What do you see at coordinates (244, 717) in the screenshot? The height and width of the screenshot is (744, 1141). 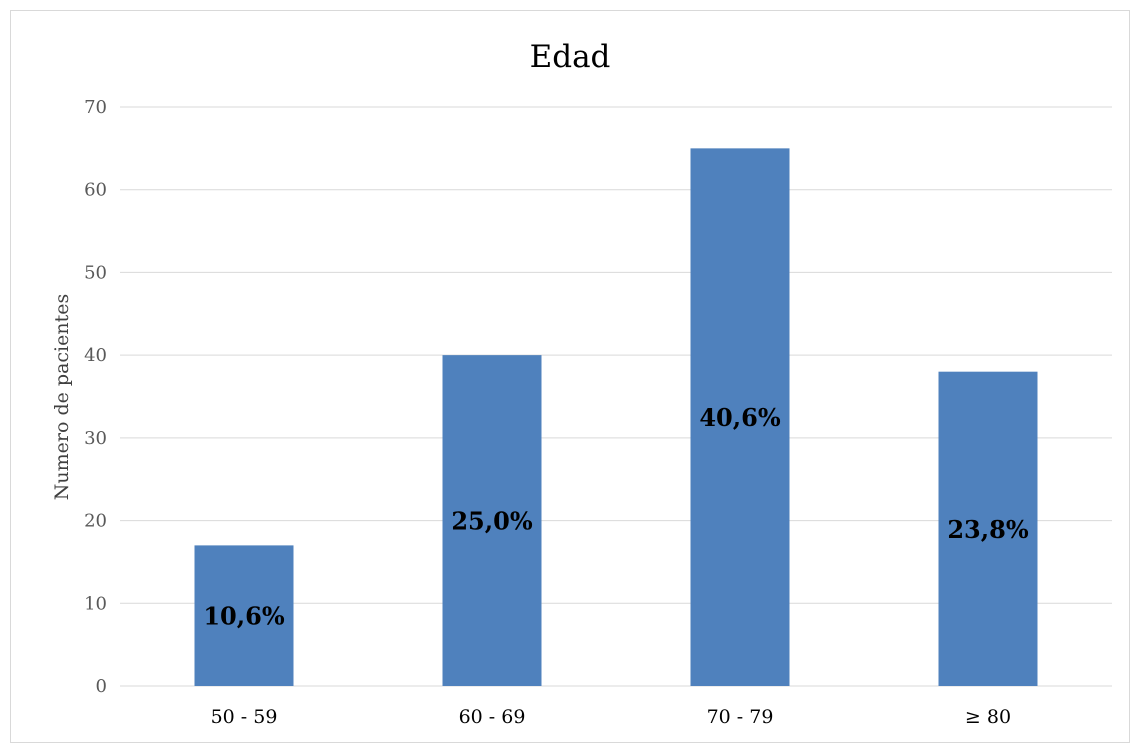 I see `x-category-label: 50 - 59` at bounding box center [244, 717].